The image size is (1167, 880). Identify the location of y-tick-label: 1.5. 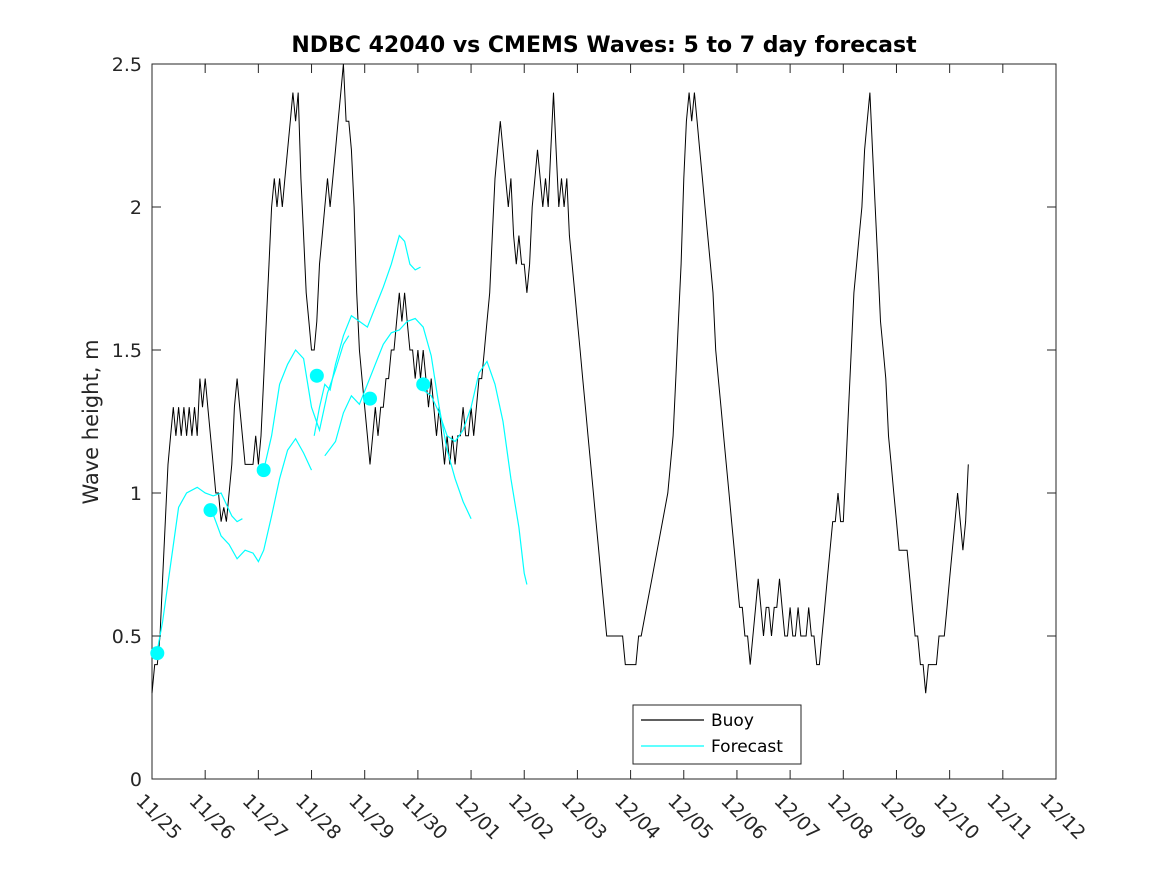
(127, 351).